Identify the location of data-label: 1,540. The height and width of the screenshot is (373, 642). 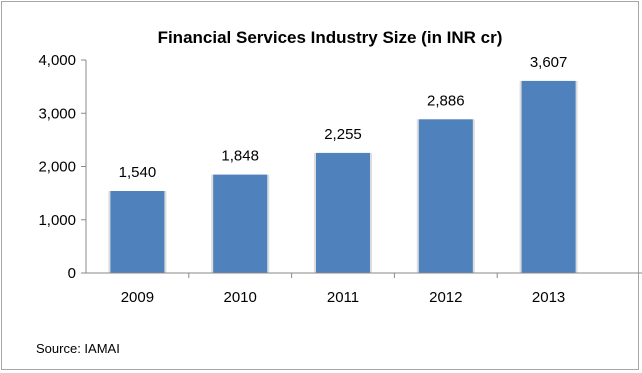
(138, 172).